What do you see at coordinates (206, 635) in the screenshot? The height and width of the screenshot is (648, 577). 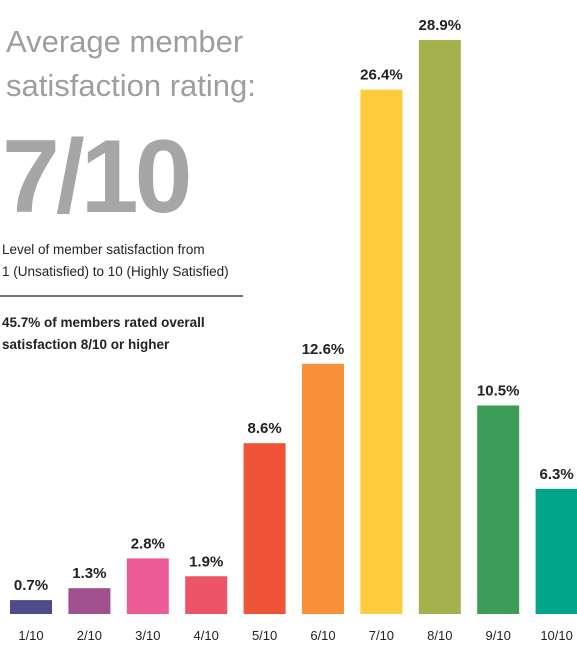 I see `x-tick-label: 4/10` at bounding box center [206, 635].